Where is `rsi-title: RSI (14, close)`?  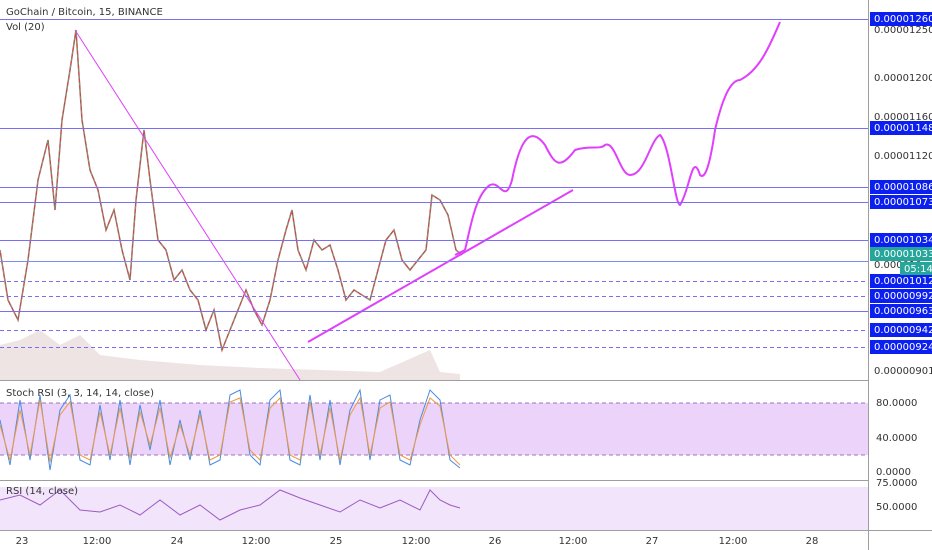 rsi-title: RSI (14, close) is located at coordinates (42, 491).